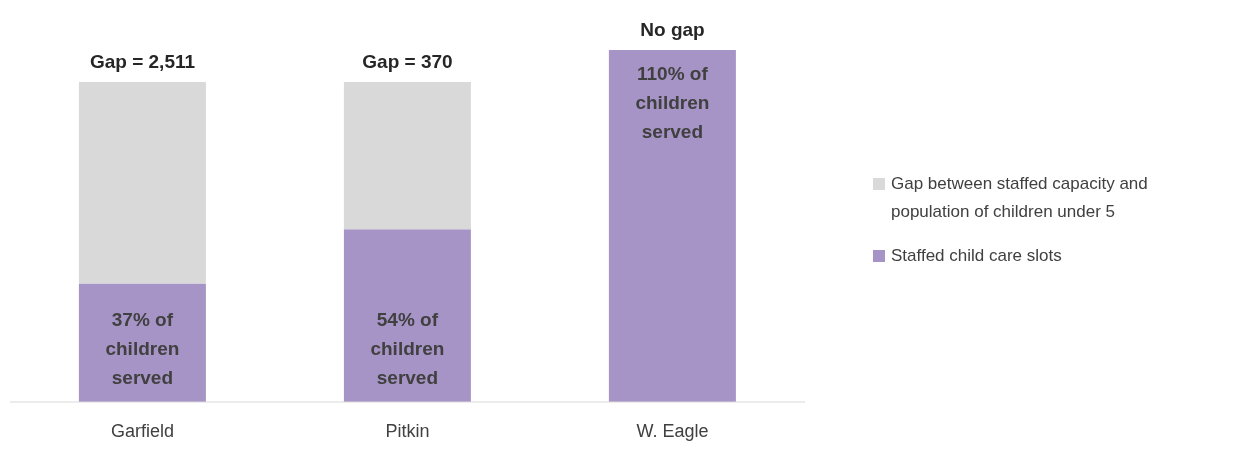 The width and height of the screenshot is (1238, 450). I want to click on annotation: Gap = 370, so click(407, 61).